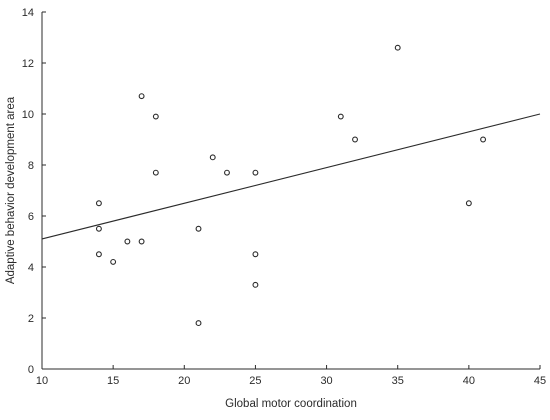 Image resolution: width=550 pixels, height=420 pixels. Describe the element at coordinates (28, 64) in the screenshot. I see `y-tick-label: 12` at that location.